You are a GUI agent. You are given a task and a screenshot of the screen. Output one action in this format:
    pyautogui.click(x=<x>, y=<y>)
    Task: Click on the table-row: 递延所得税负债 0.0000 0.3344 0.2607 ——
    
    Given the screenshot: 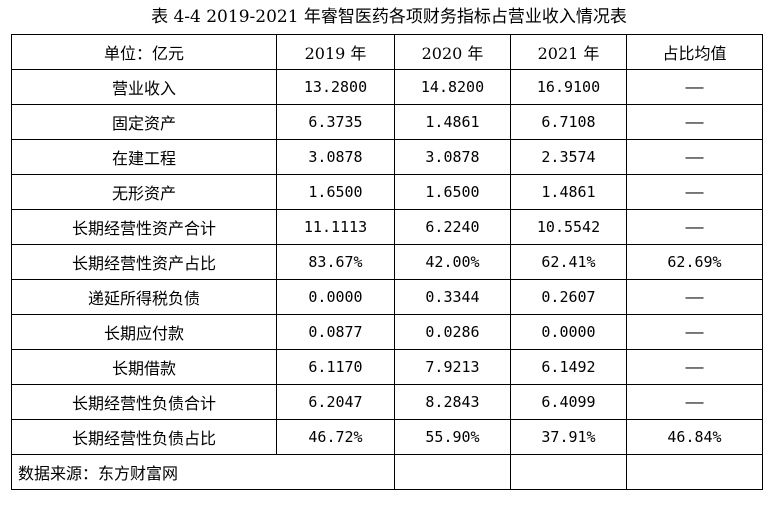 What is the action you would take?
    pyautogui.click(x=387, y=297)
    